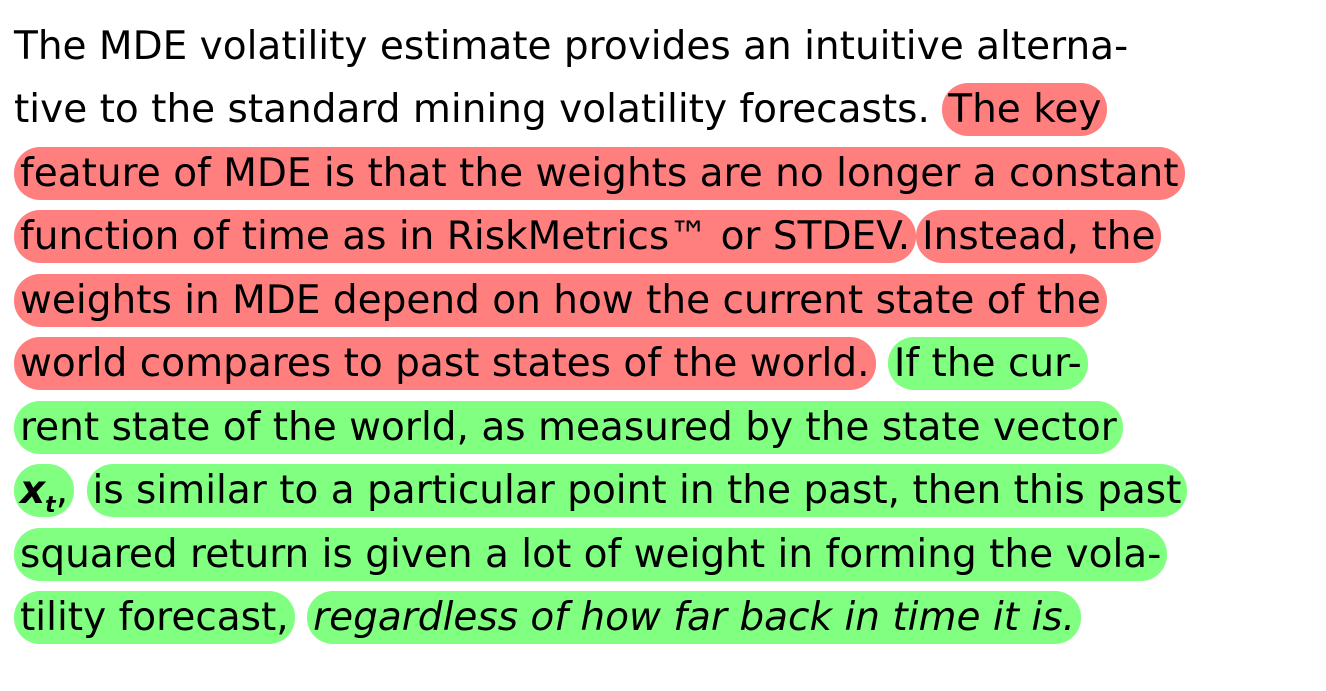 The height and width of the screenshot is (691, 1326). I want to click on highlight-red: The key, so click(1025, 109).